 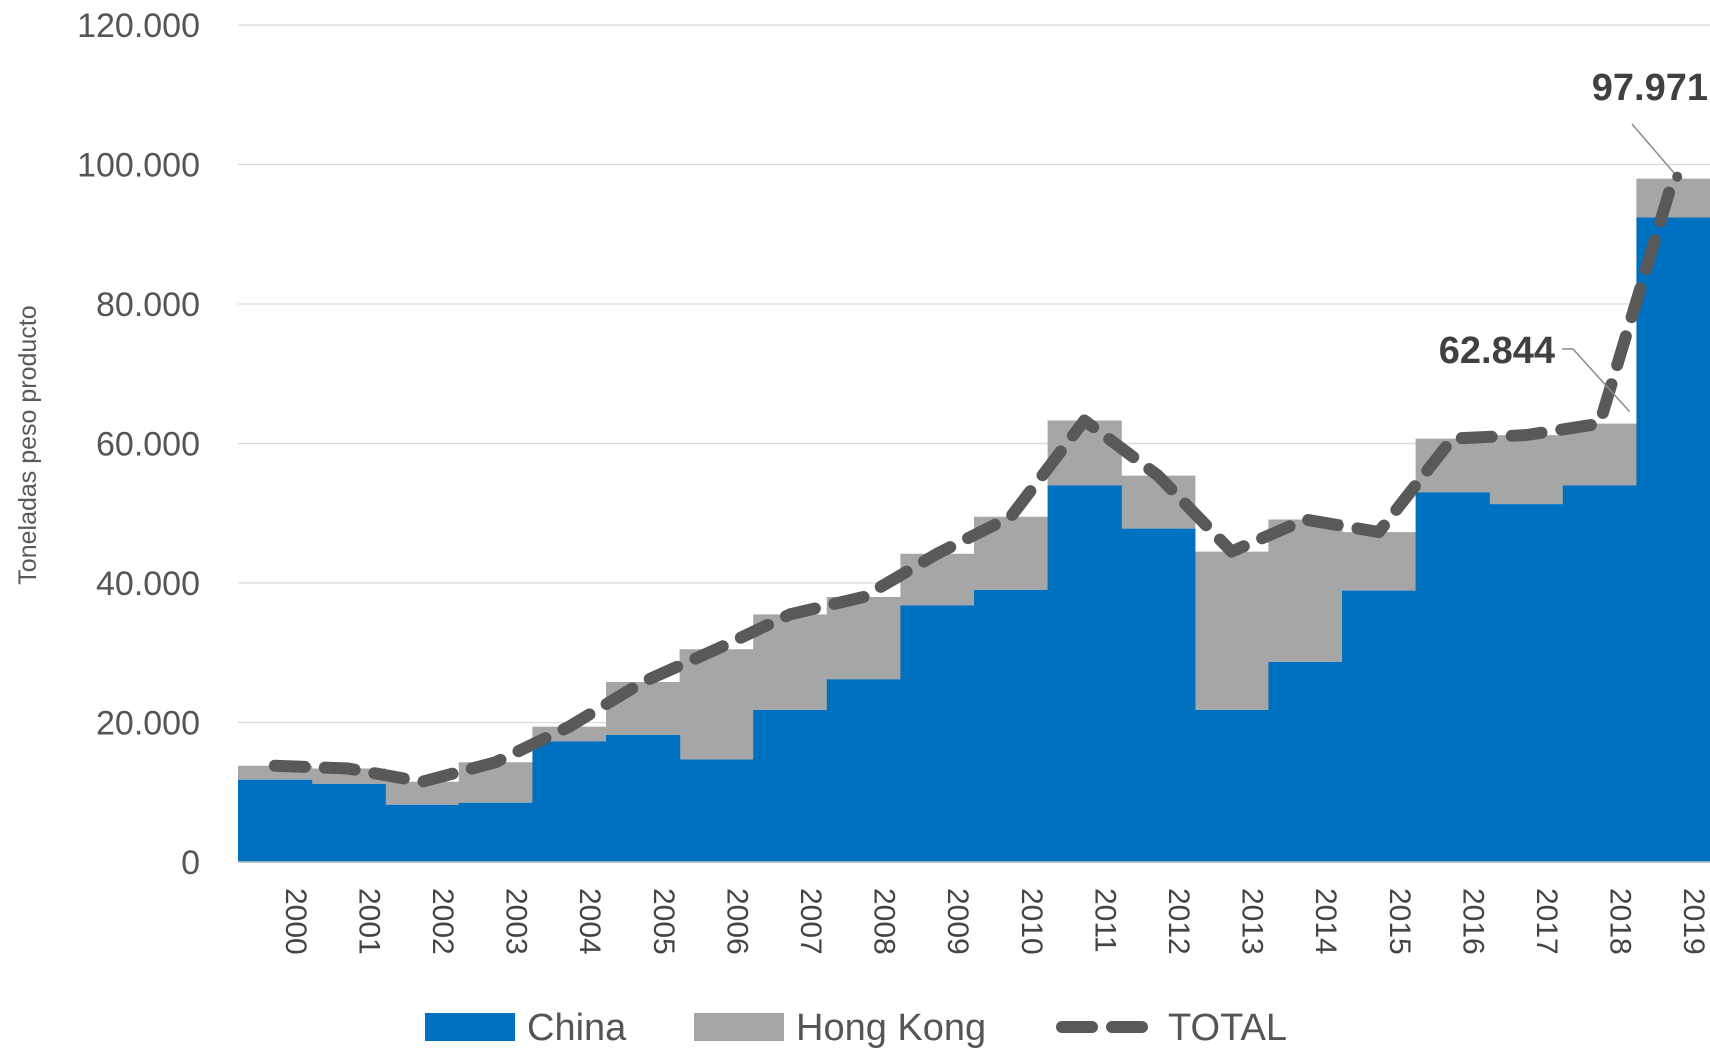 What do you see at coordinates (148, 305) in the screenshot?
I see `y-tick-label: 80.000` at bounding box center [148, 305].